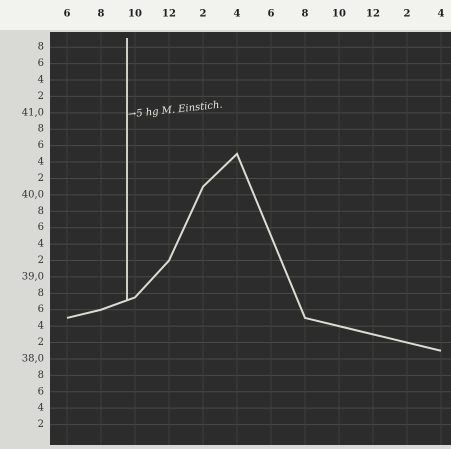  What do you see at coordinates (33, 358) in the screenshot?
I see `y-tick-label: 38,0` at bounding box center [33, 358].